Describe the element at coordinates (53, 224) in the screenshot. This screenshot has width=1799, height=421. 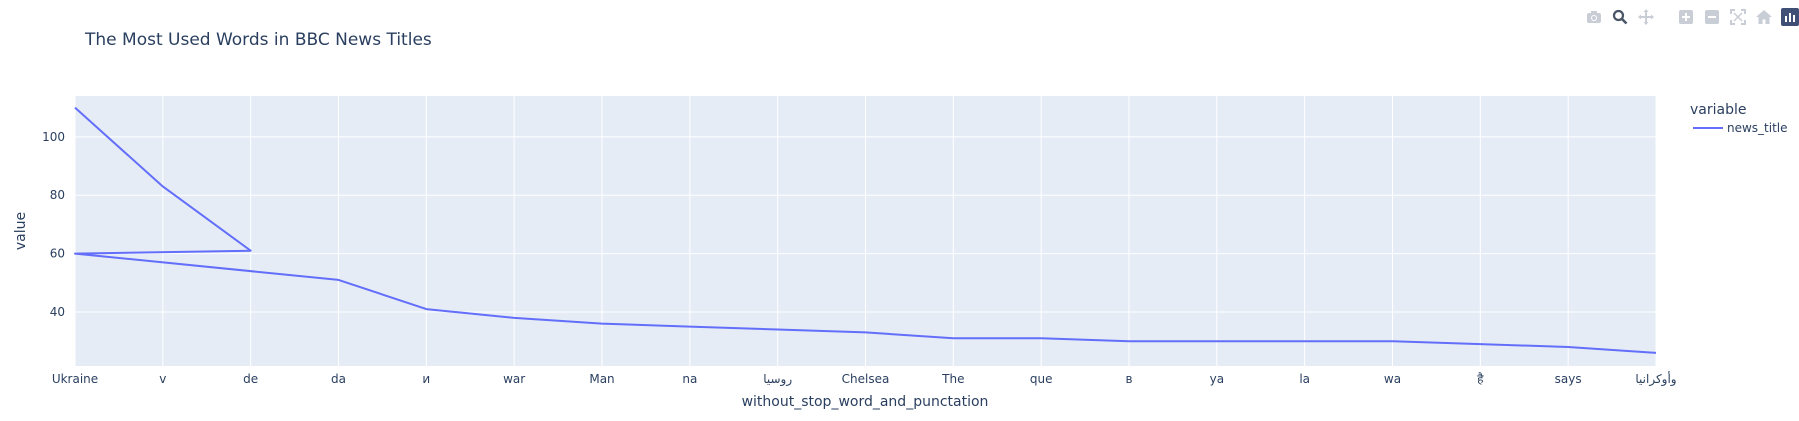
I see `y-tick-layer: 40 60 80 100` at that location.